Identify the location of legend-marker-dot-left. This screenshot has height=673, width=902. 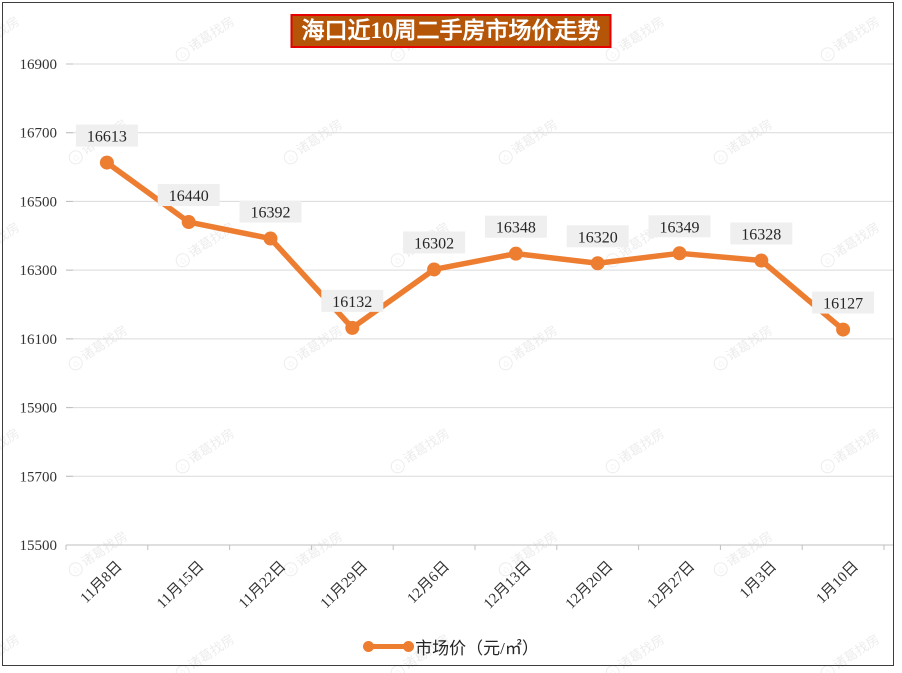
(369, 646).